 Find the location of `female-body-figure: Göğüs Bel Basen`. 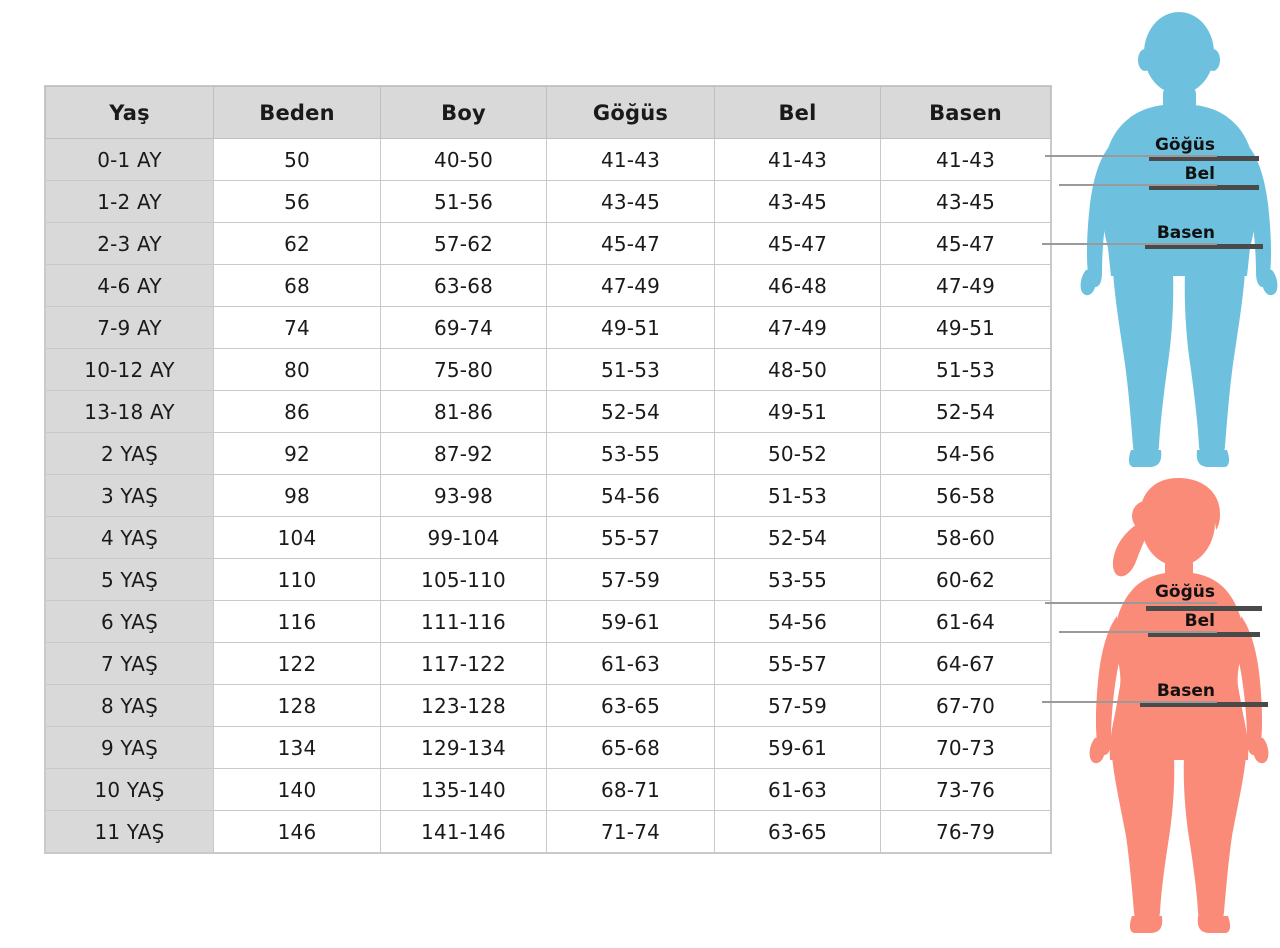

female-body-figure: Göğüs Bel Basen is located at coordinates (1161, 705).